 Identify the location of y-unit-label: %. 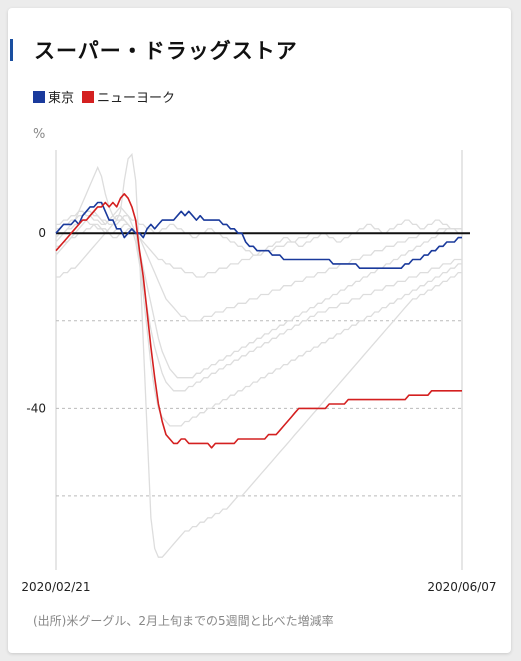
(39, 134).